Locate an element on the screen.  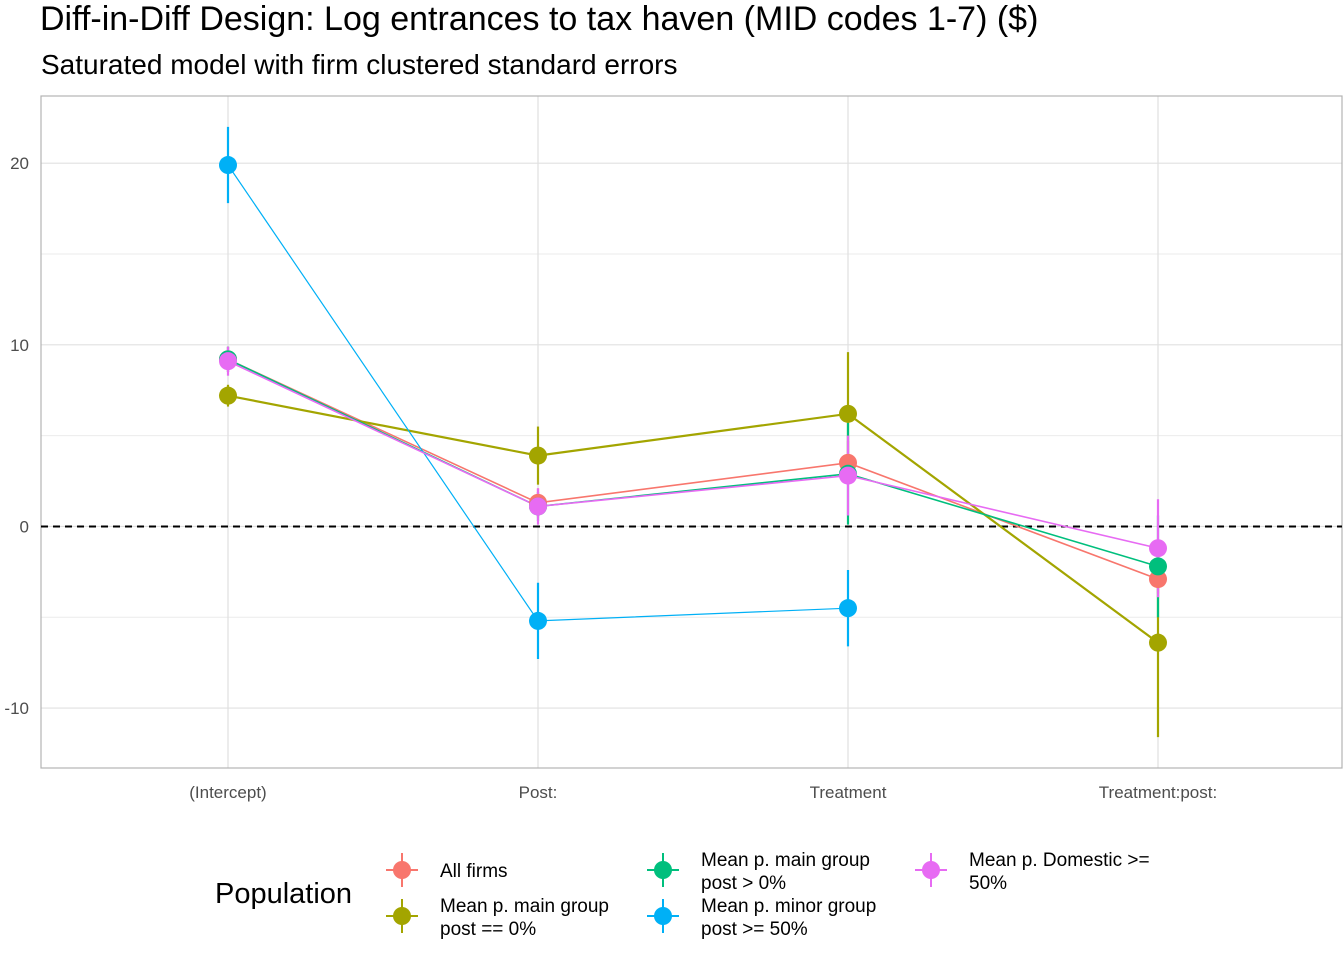
legend-label: All firms is located at coordinates (474, 871).